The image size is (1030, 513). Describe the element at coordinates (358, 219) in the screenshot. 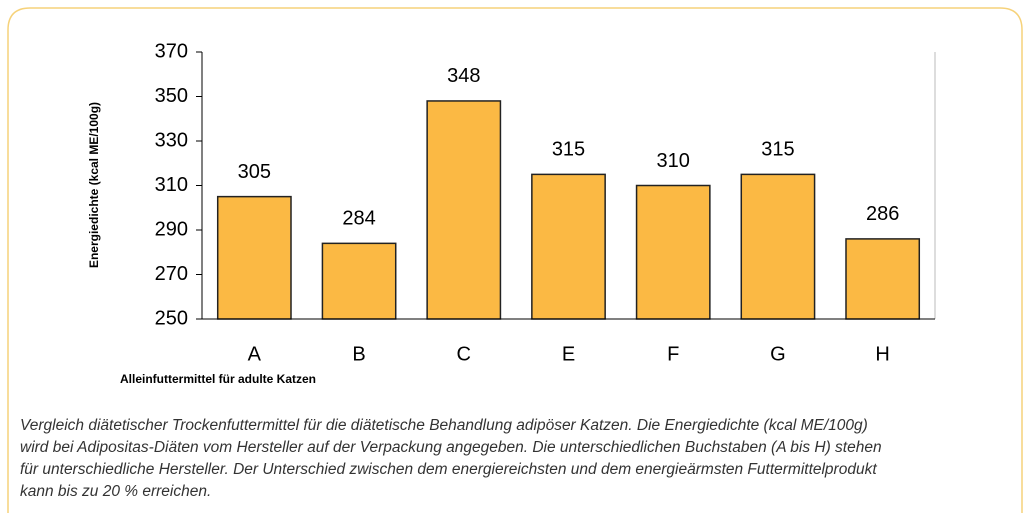

I see `data-label: 284` at that location.